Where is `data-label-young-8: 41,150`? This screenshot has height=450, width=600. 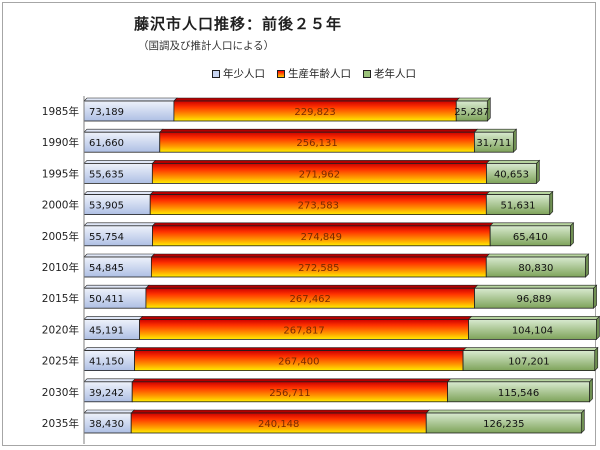
data-label-young-8: 41,150 is located at coordinates (106, 362).